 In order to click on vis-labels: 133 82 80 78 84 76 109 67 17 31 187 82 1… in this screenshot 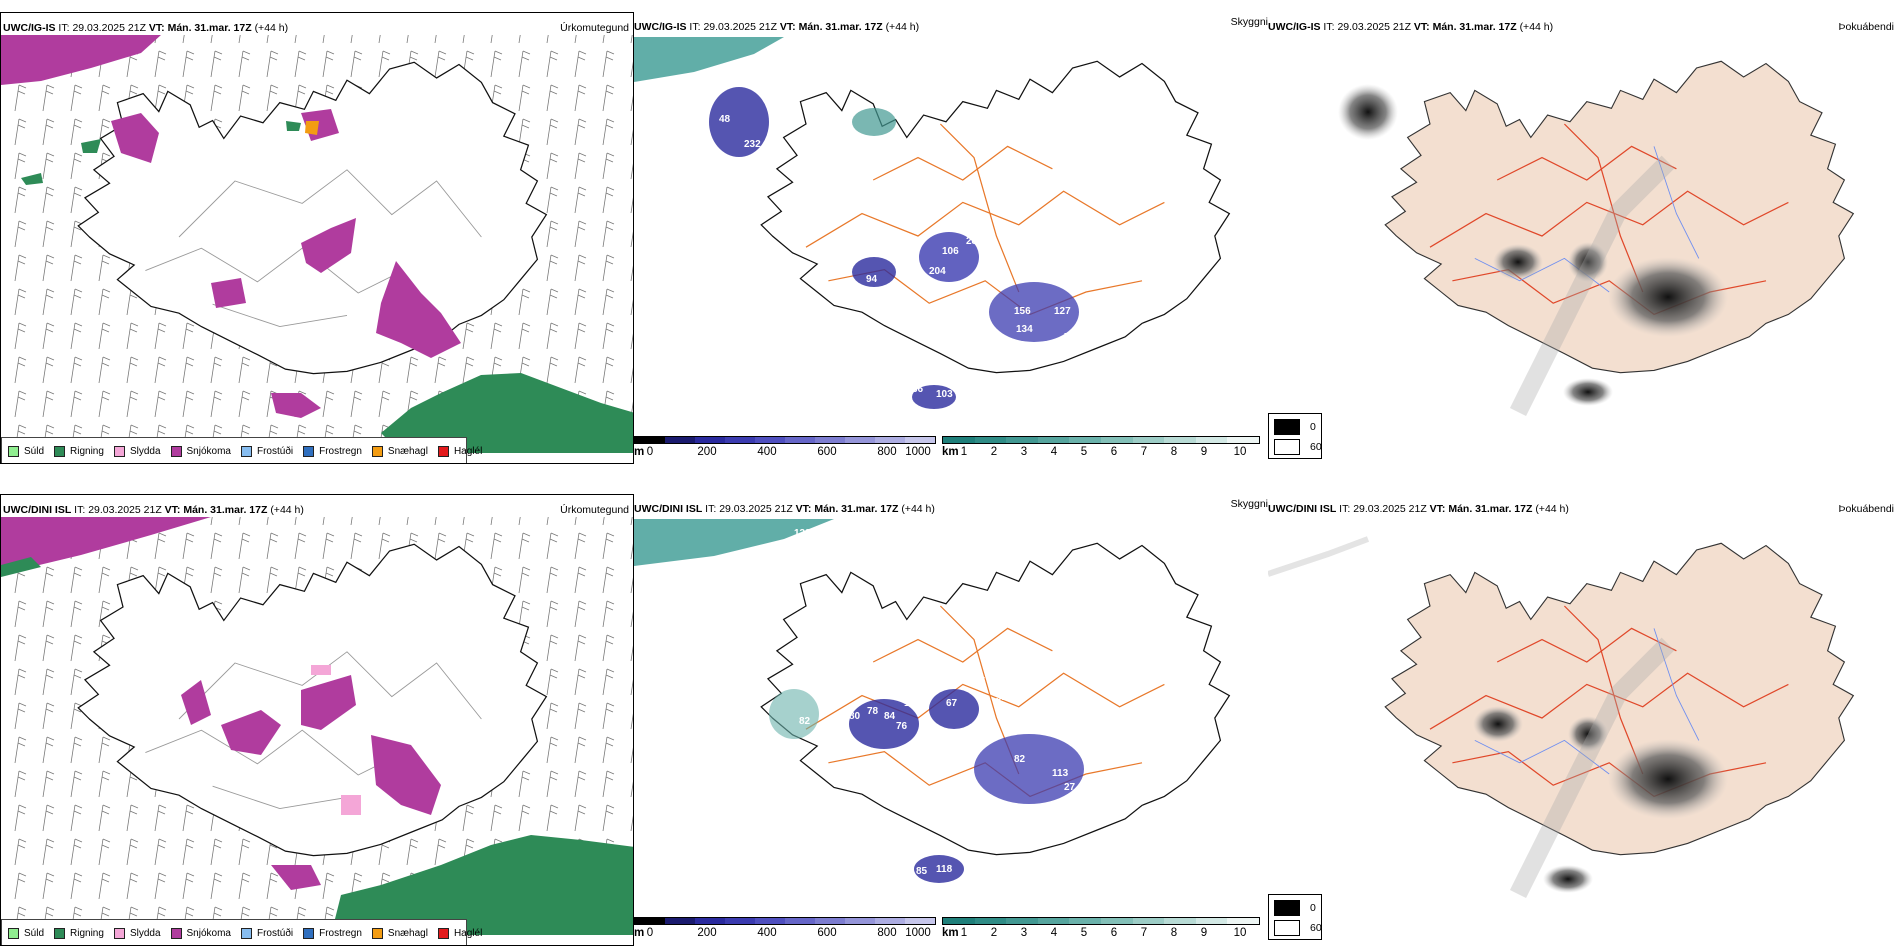, I will do `click(935, 702)`.